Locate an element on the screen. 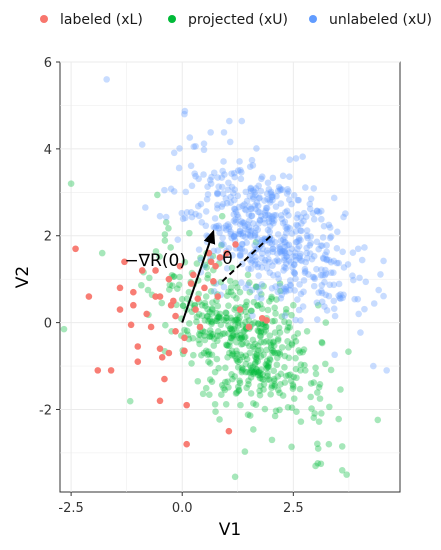 The height and width of the screenshot is (550, 441). x-tick-label: -2.5 is located at coordinates (70, 508).